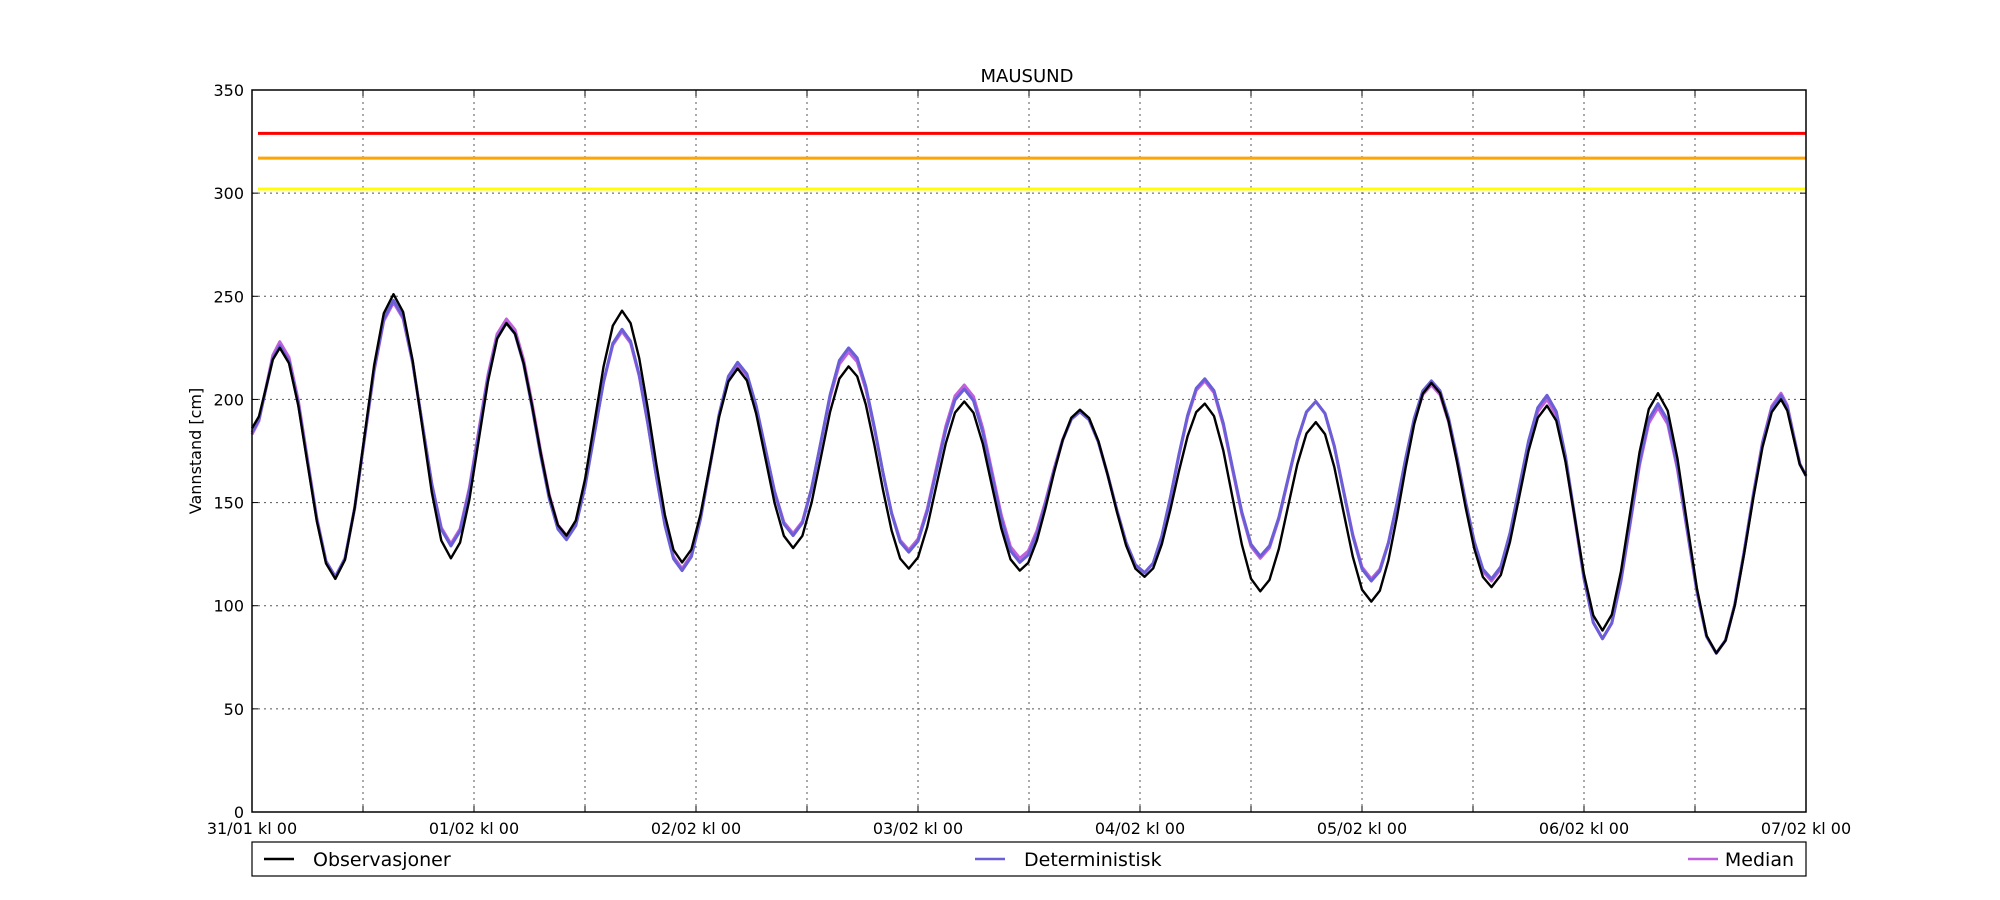  What do you see at coordinates (474, 828) in the screenshot?
I see `x-tick-label: 01/02 kl 00` at bounding box center [474, 828].